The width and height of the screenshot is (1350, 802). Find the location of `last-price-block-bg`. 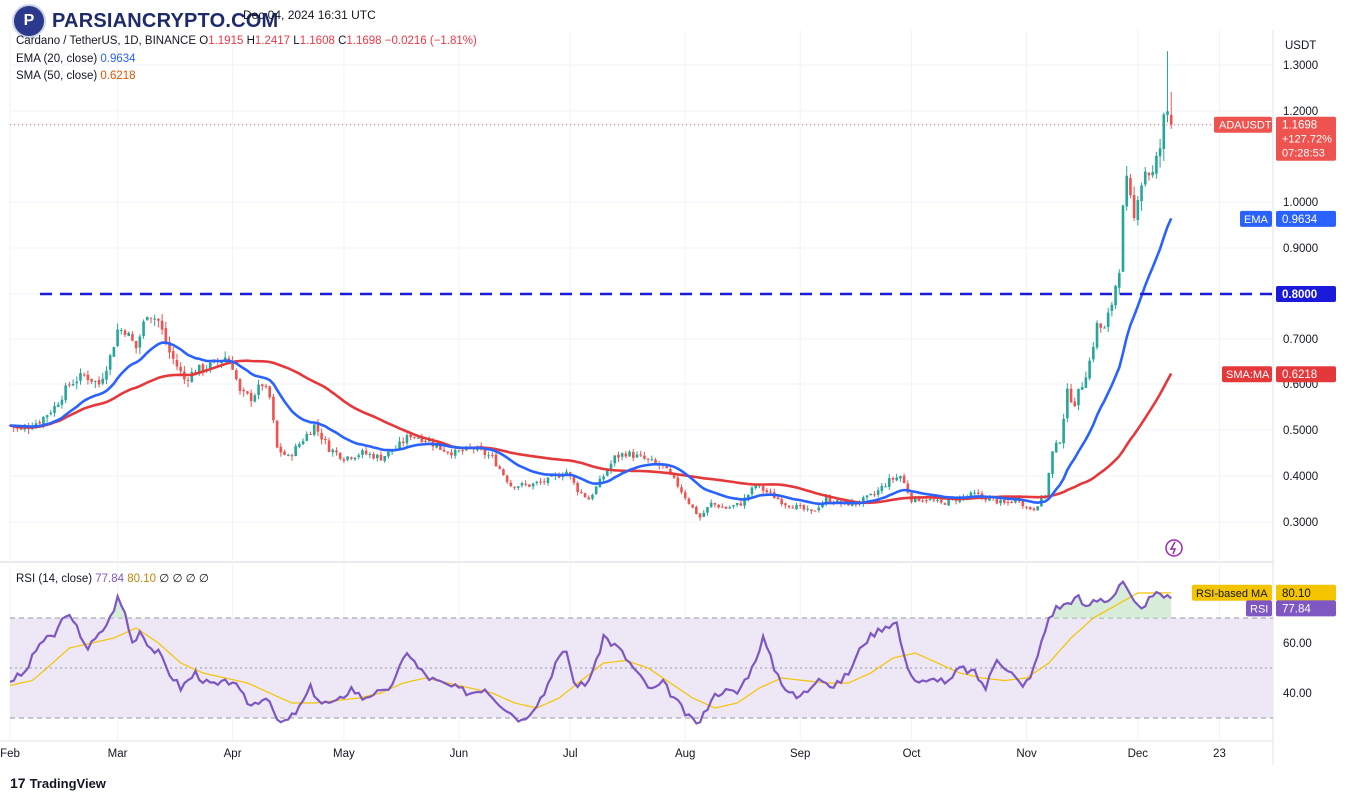

last-price-block-bg is located at coordinates (1306, 138).